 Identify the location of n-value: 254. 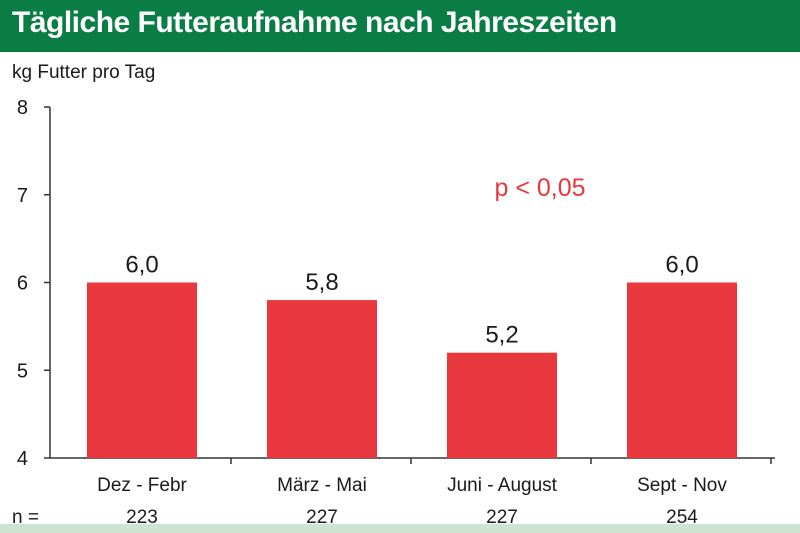
(682, 517).